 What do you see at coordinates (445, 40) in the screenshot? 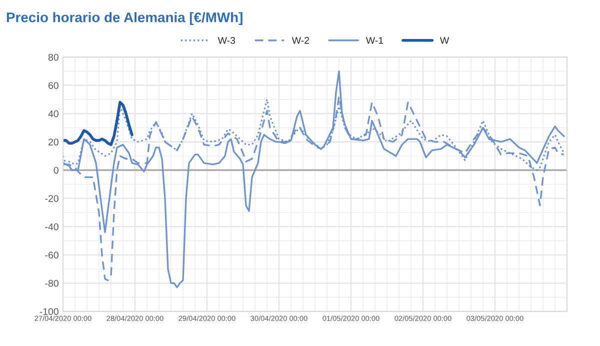
I see `legend-label: W` at bounding box center [445, 40].